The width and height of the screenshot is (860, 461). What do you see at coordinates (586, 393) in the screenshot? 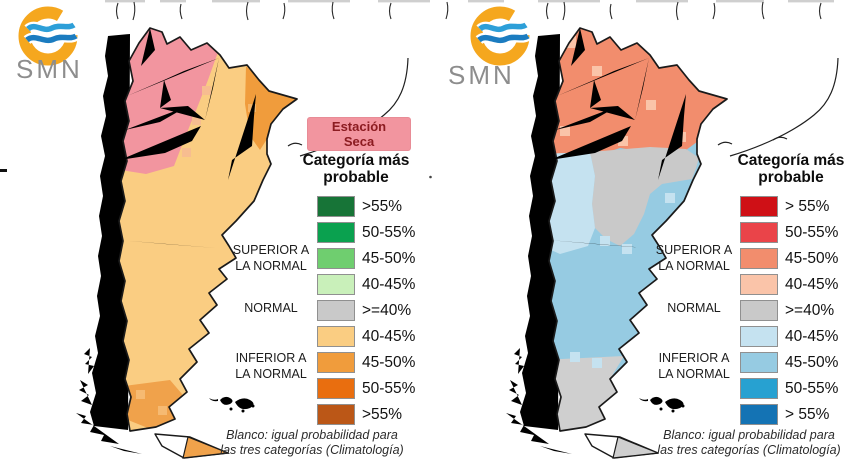
I see `region-normal-south` at bounding box center [586, 393].